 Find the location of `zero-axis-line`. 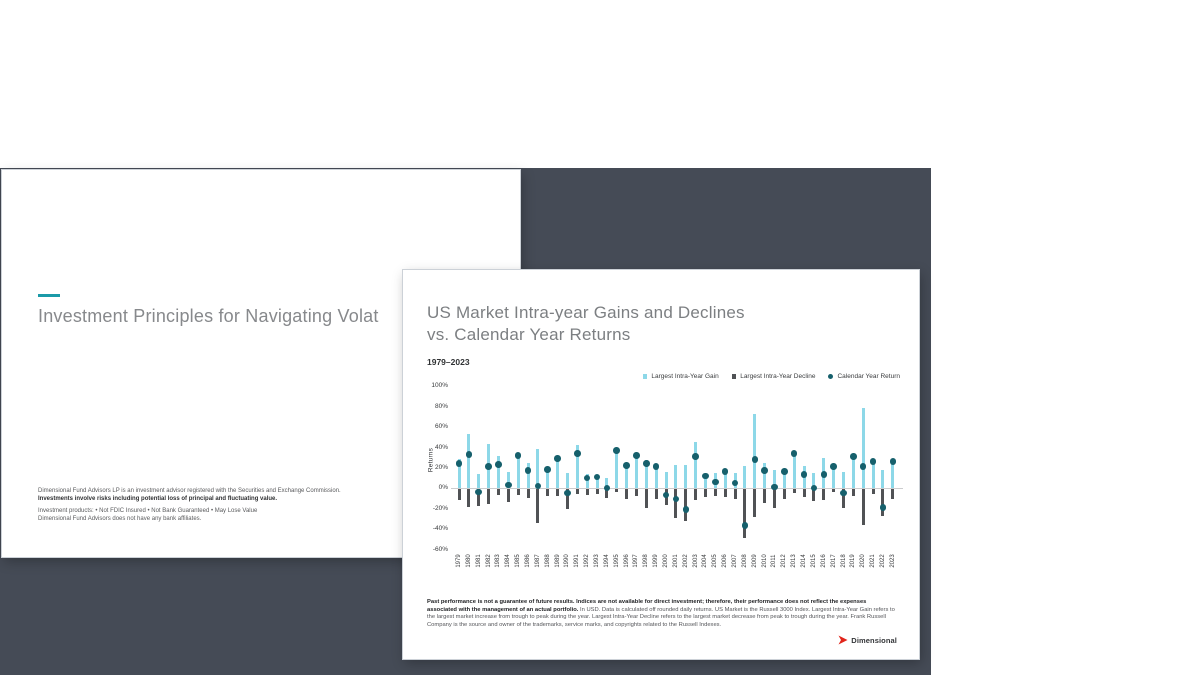

zero-axis-line is located at coordinates (677, 488).